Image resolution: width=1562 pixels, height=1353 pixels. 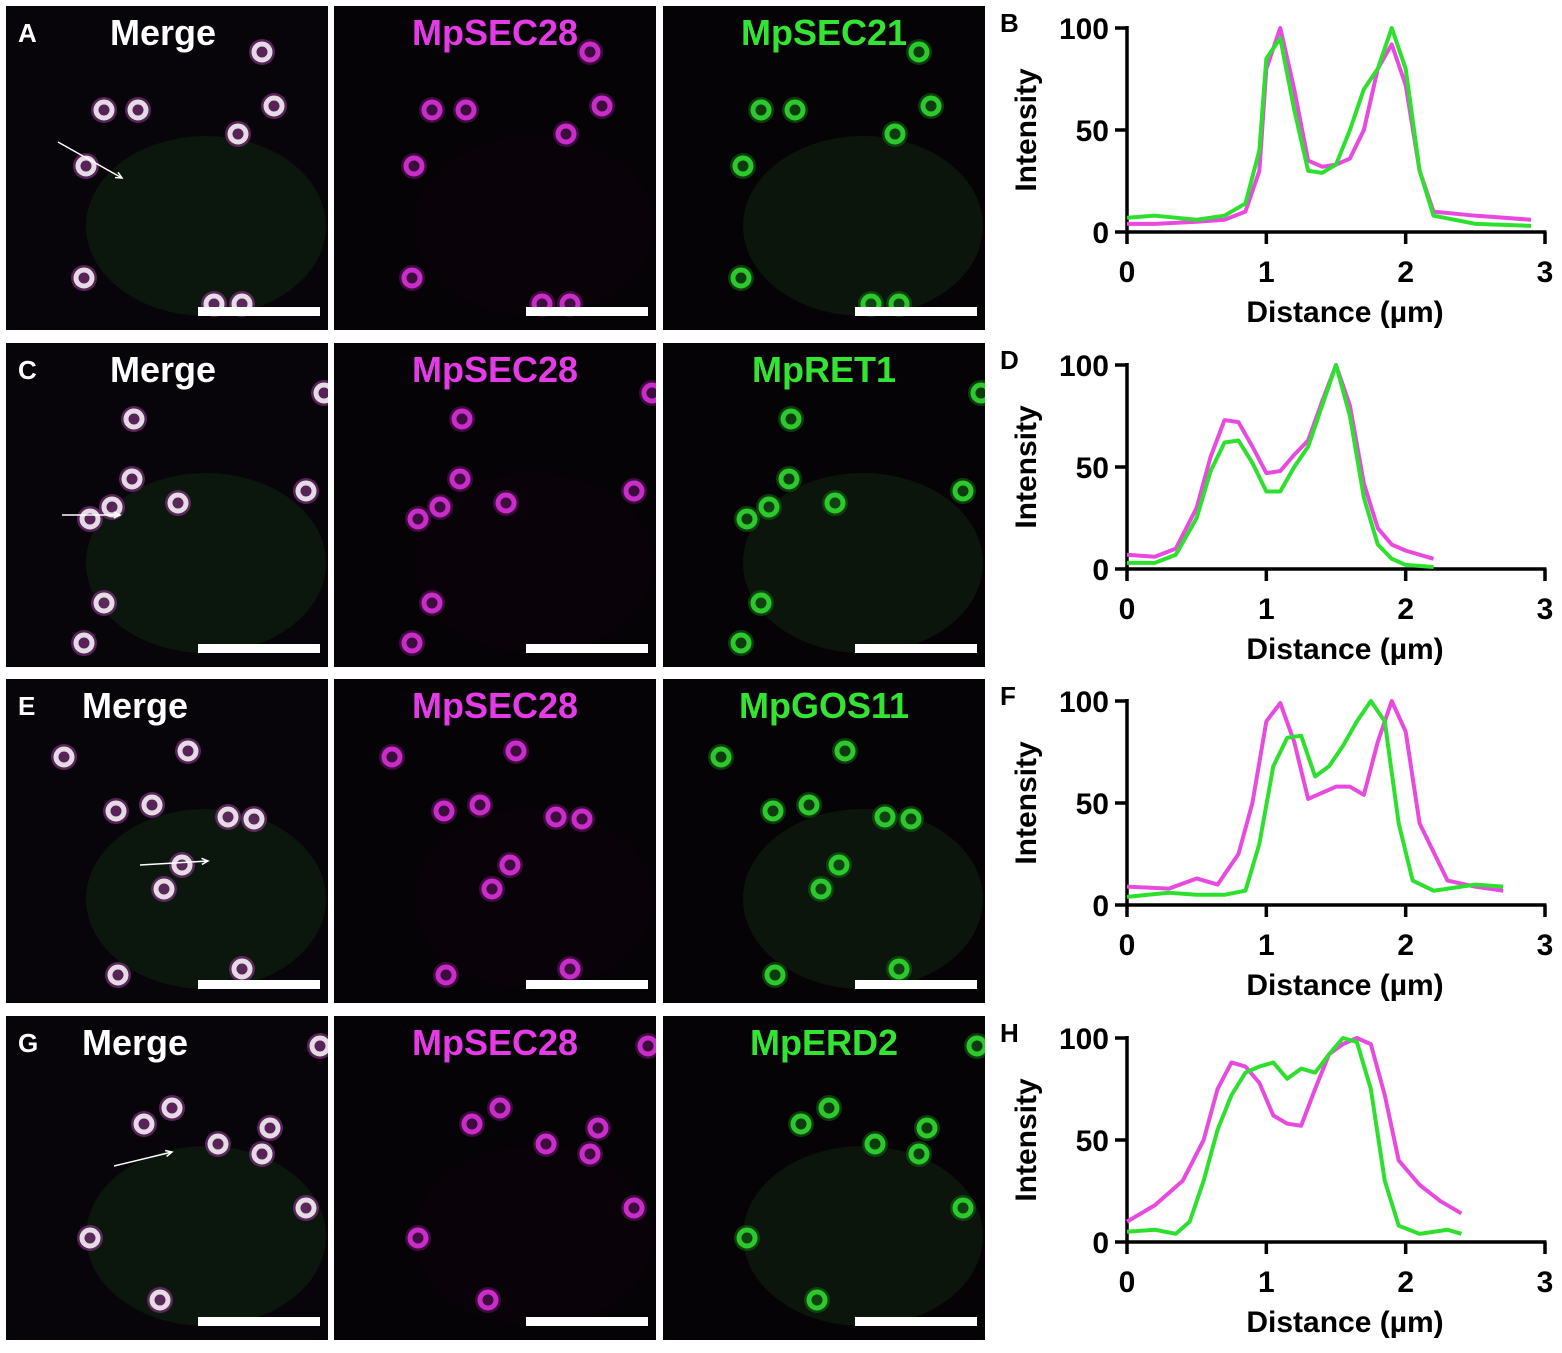 What do you see at coordinates (495, 168) in the screenshot?
I see `mpsec28-image-panel: MpSEC28` at bounding box center [495, 168].